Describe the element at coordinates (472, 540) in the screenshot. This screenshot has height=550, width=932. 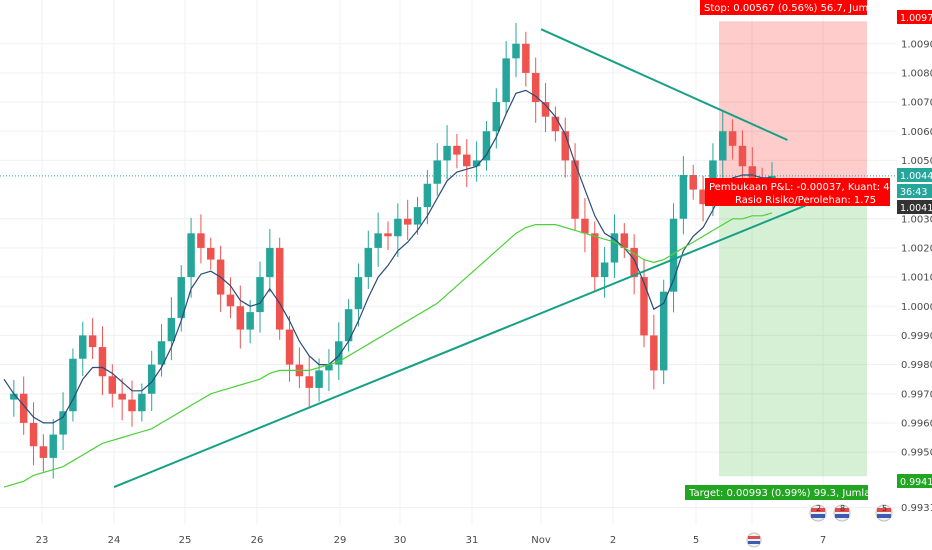
I see `date-tick-label: 31` at that location.